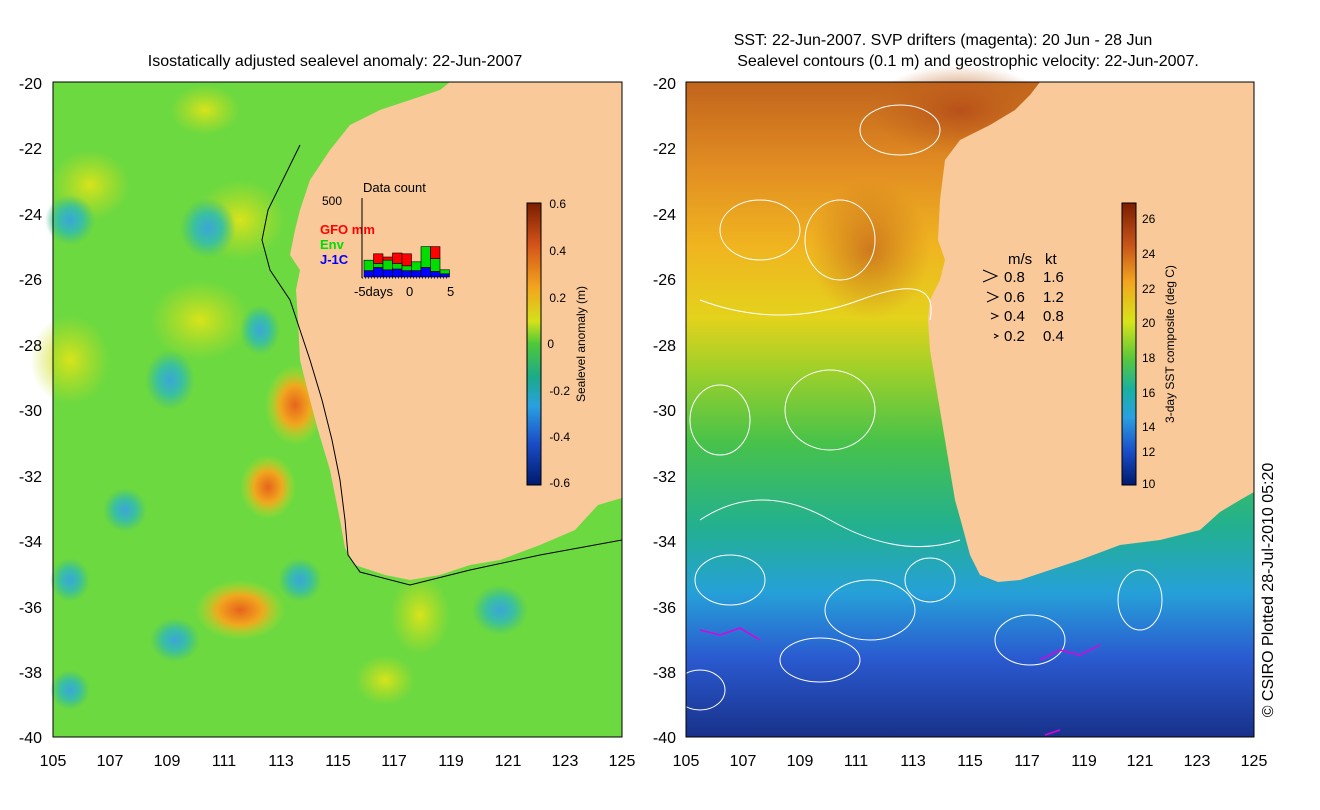  Describe the element at coordinates (1014, 277) in the screenshot. I see `velocity-key-ms: 0.8` at that location.